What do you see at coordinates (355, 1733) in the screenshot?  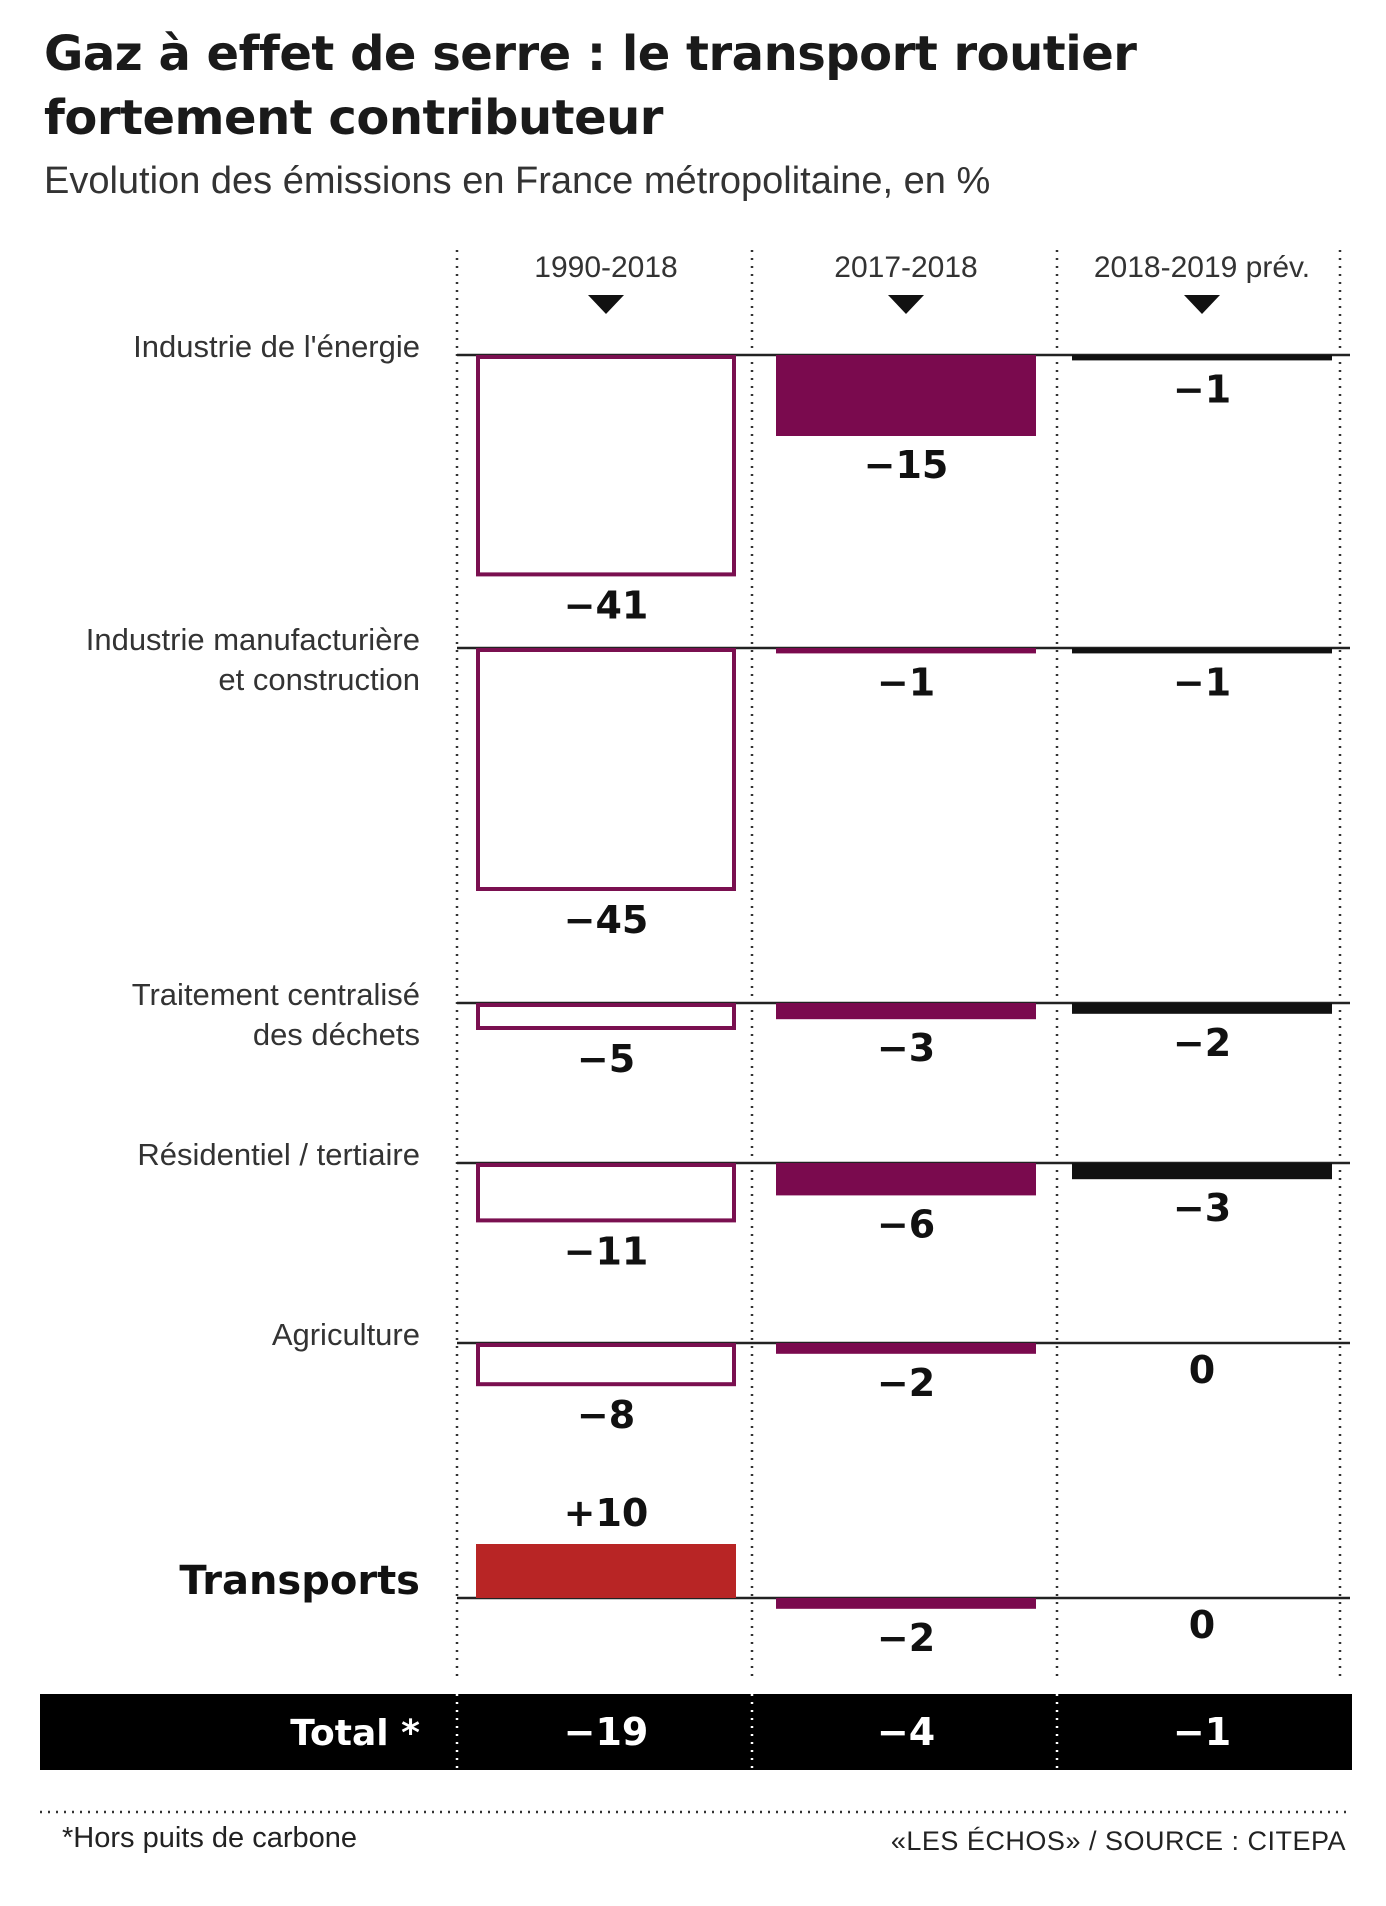 I see `total-label: Total *` at bounding box center [355, 1733].